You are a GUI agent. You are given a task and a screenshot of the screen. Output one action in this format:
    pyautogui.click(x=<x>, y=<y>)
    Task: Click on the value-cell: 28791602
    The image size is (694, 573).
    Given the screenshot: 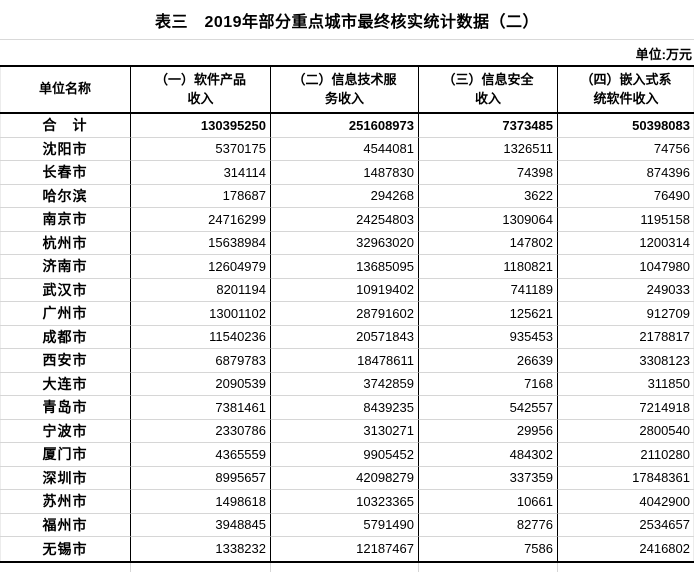 What is the action you would take?
    pyautogui.click(x=345, y=314)
    